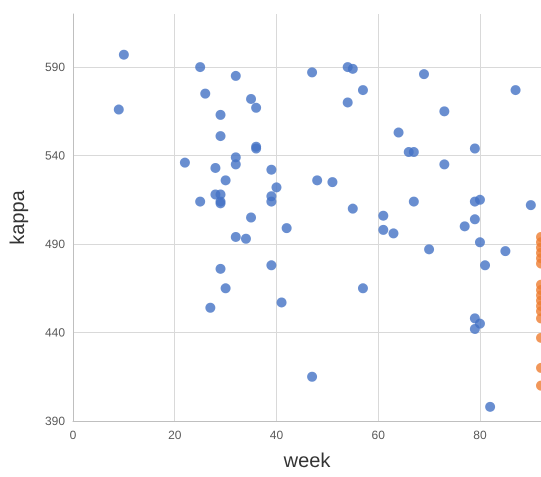  What do you see at coordinates (73, 435) in the screenshot?
I see `x-tick-label: 0` at bounding box center [73, 435].